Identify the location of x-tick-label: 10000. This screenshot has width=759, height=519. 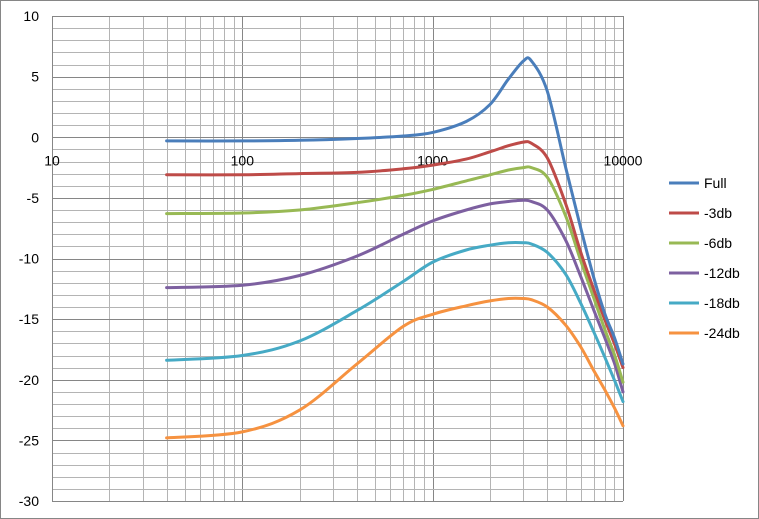
(623, 160).